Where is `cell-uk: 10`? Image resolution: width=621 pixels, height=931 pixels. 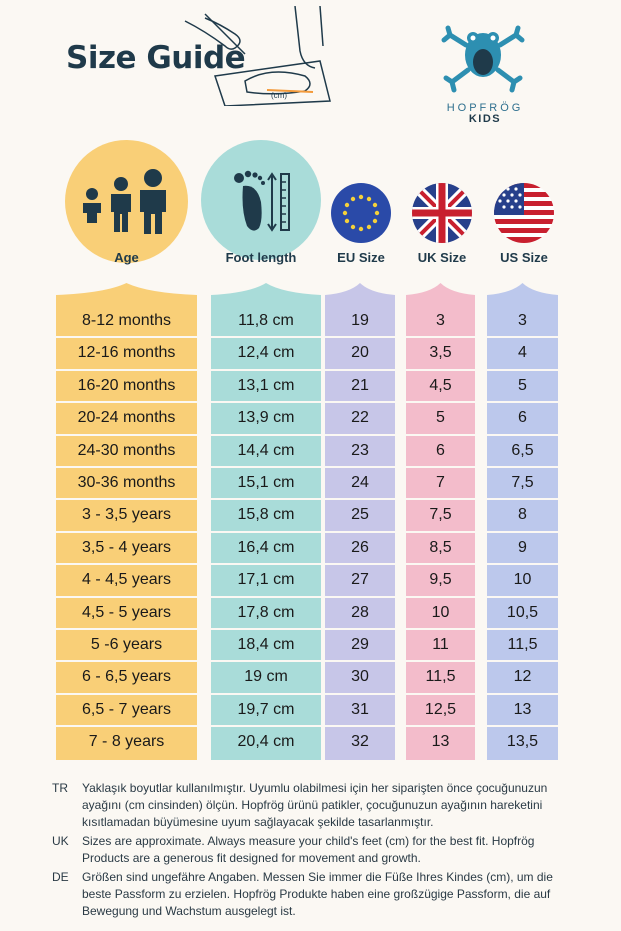 cell-uk: 10 is located at coordinates (440, 612).